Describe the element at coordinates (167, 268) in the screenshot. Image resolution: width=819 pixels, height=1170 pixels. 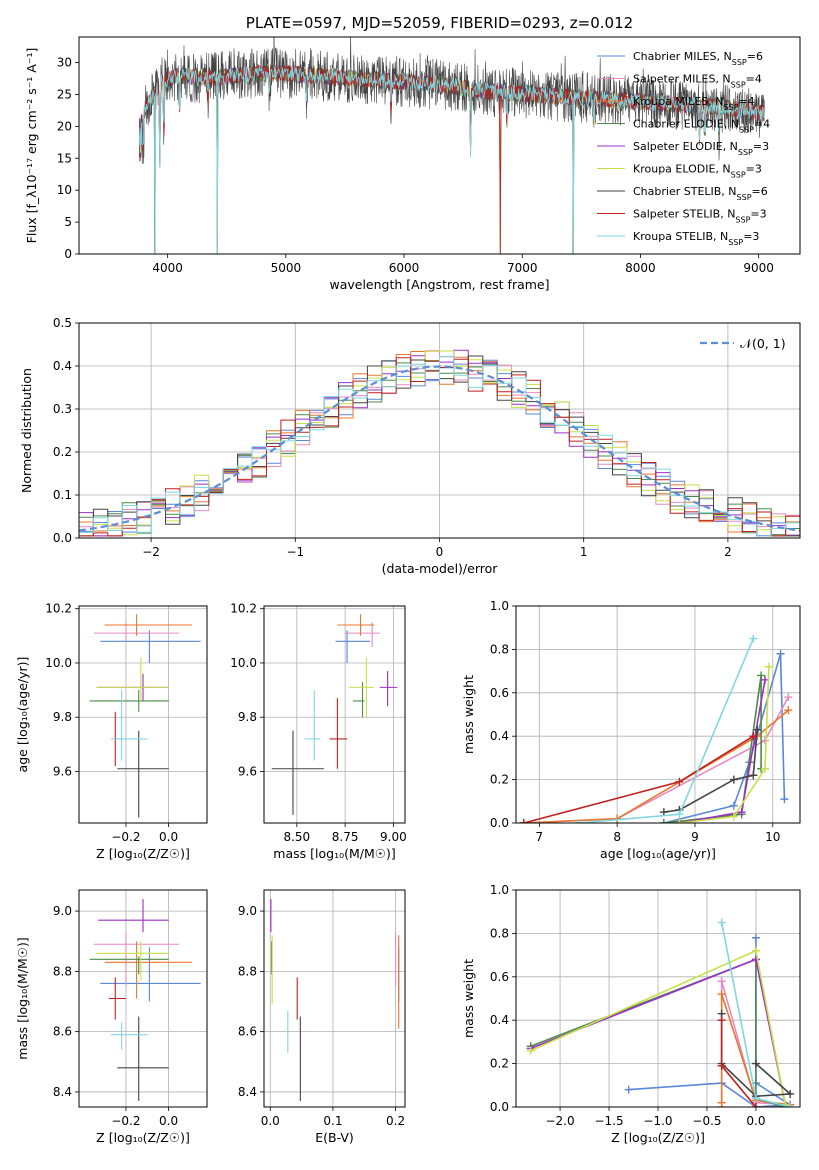
I see `tick-label-x: 4000` at that location.